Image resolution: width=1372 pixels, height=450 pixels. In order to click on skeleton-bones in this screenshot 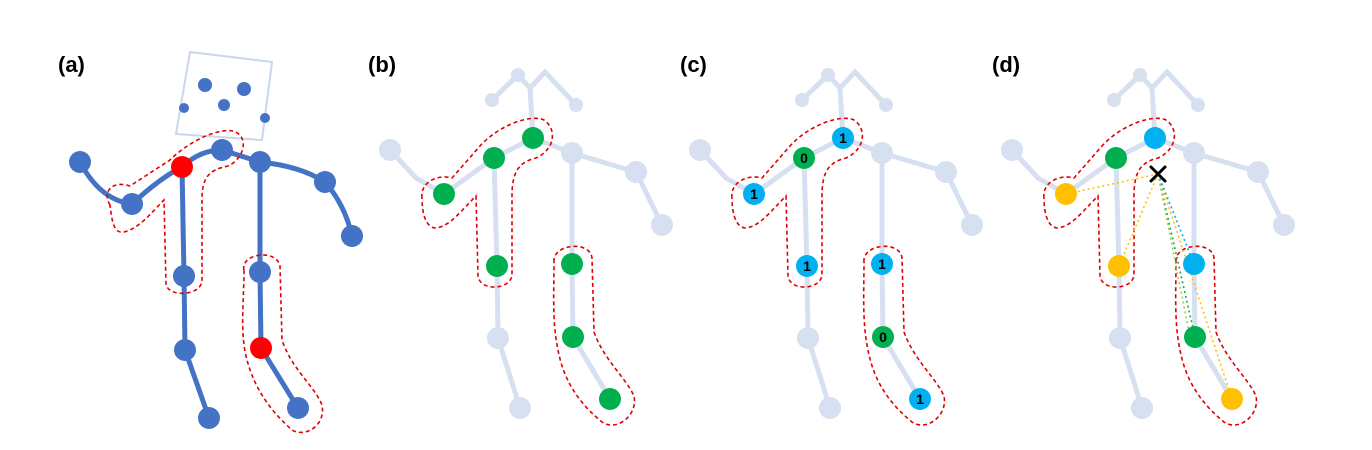, I will do `click(216, 284)`.